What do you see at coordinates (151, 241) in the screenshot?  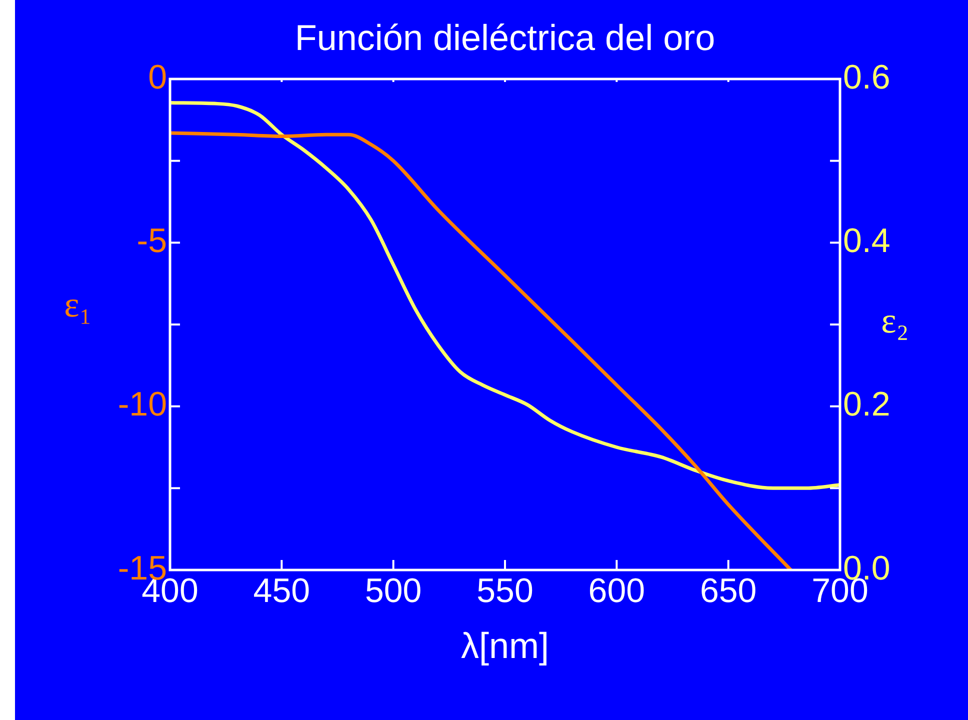 I see `y-tick-label: -5` at bounding box center [151, 241].